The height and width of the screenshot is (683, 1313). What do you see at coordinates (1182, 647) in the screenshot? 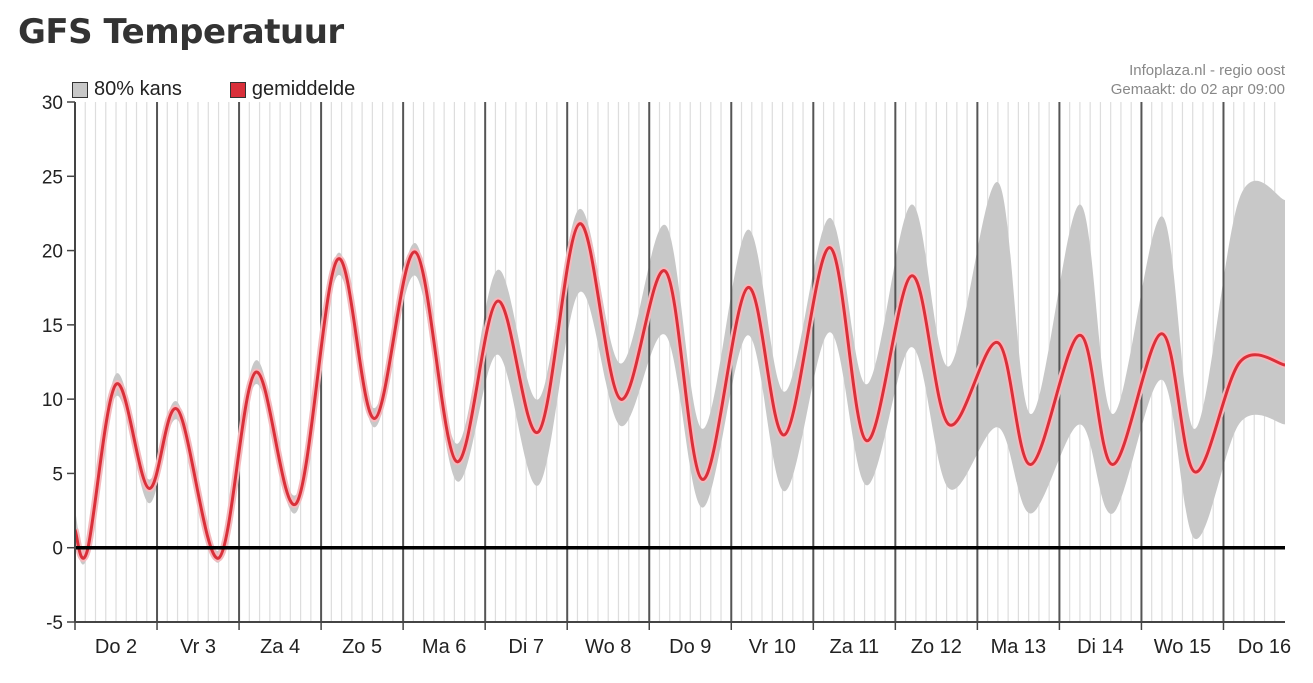
I see `x-tick-label: Wo 15` at bounding box center [1182, 647].